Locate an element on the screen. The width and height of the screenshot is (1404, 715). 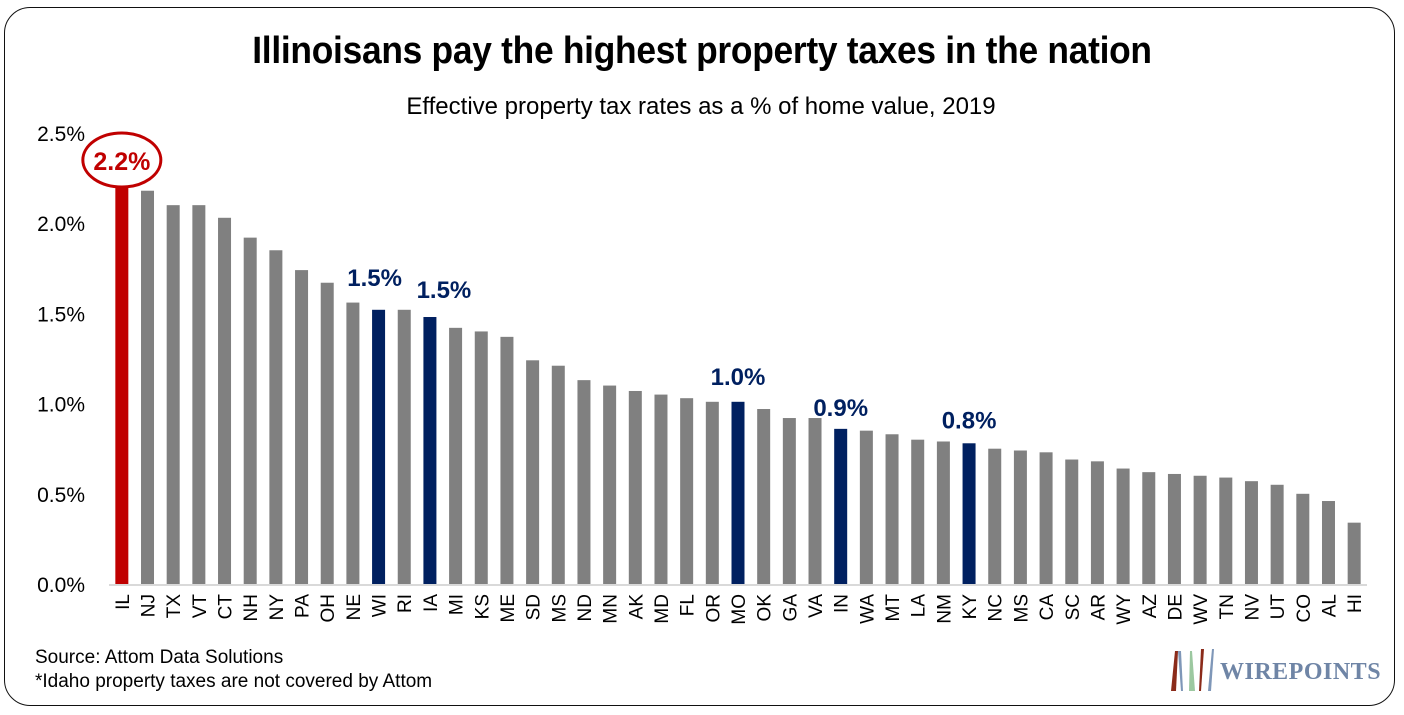
x-tick-label: IA is located at coordinates (431, 603).